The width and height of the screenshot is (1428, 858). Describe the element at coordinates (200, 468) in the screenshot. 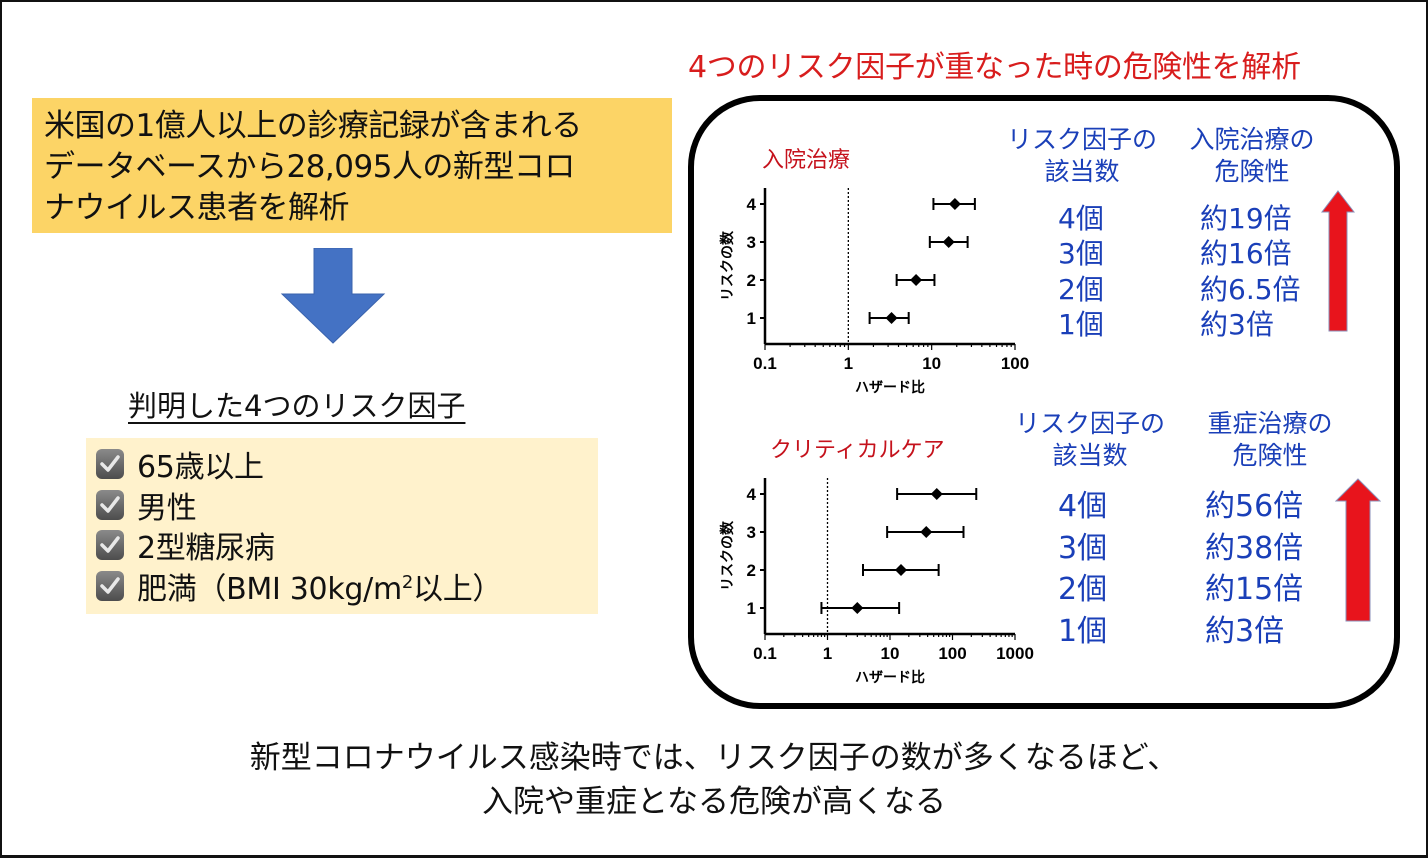

I see `factor-label: 65歳以上` at that location.